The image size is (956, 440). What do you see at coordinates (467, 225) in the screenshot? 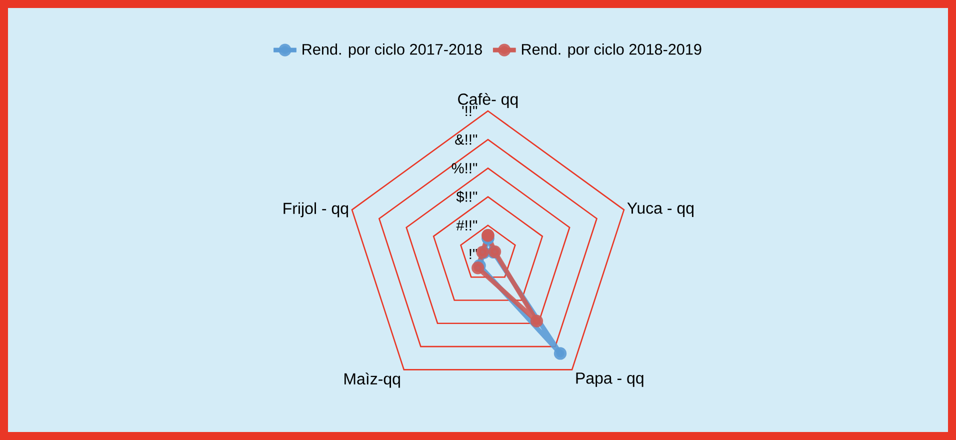
I see `y-tick-label: #!!"` at bounding box center [467, 225].